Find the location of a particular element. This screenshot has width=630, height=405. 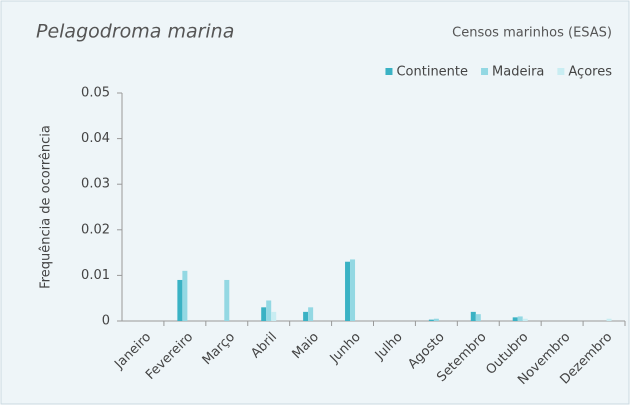

y-tick-label: 0.05 is located at coordinates (95, 93).